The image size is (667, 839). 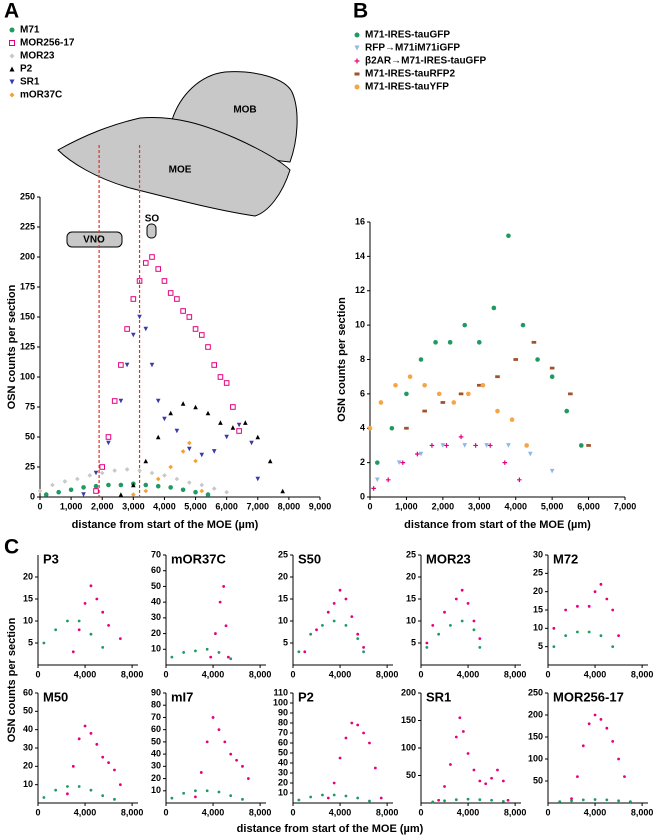 What do you see at coordinates (357, 74) in the screenshot?
I see `legend-marker` at bounding box center [357, 74].